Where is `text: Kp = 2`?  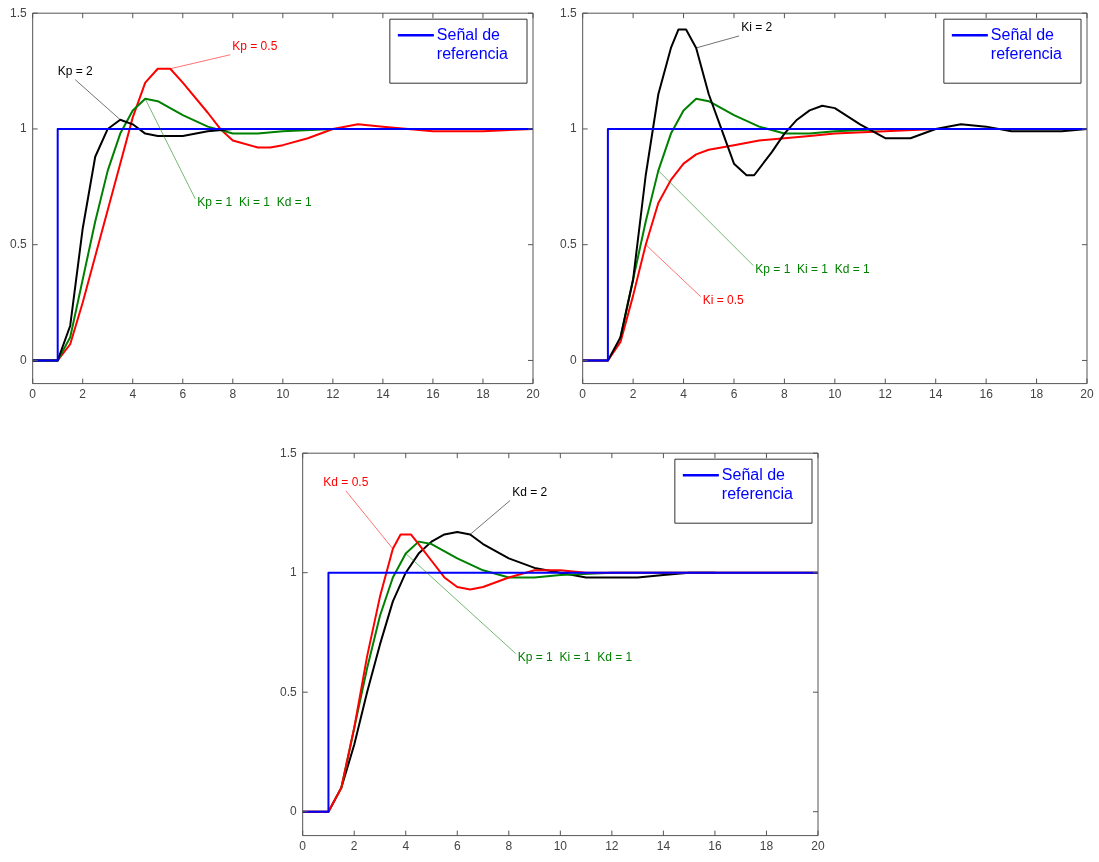
text: Kp = 2 is located at coordinates (75, 71).